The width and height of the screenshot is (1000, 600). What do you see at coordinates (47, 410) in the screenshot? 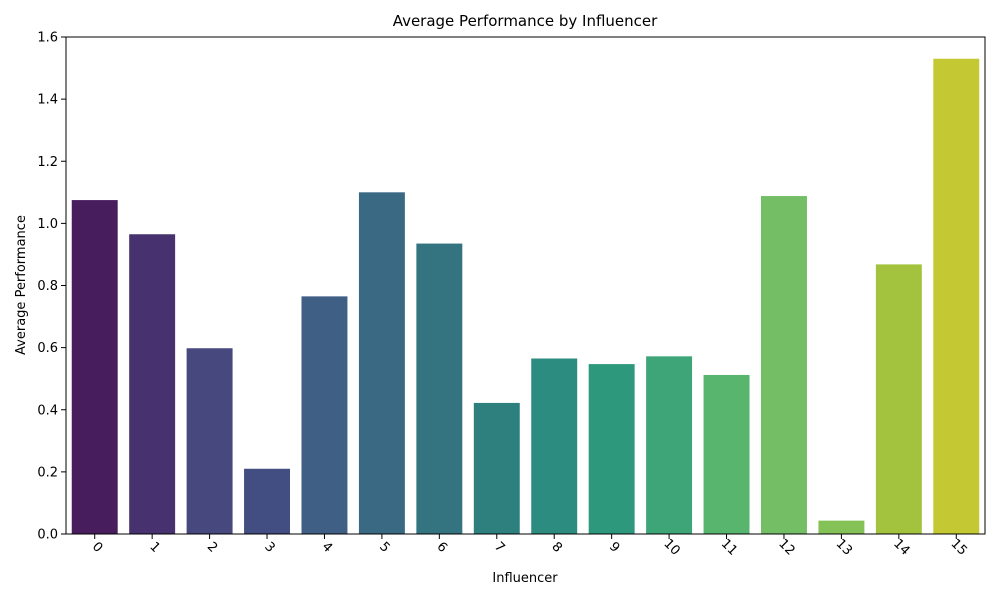
I see `y-tick-label: 0.4` at bounding box center [47, 410].